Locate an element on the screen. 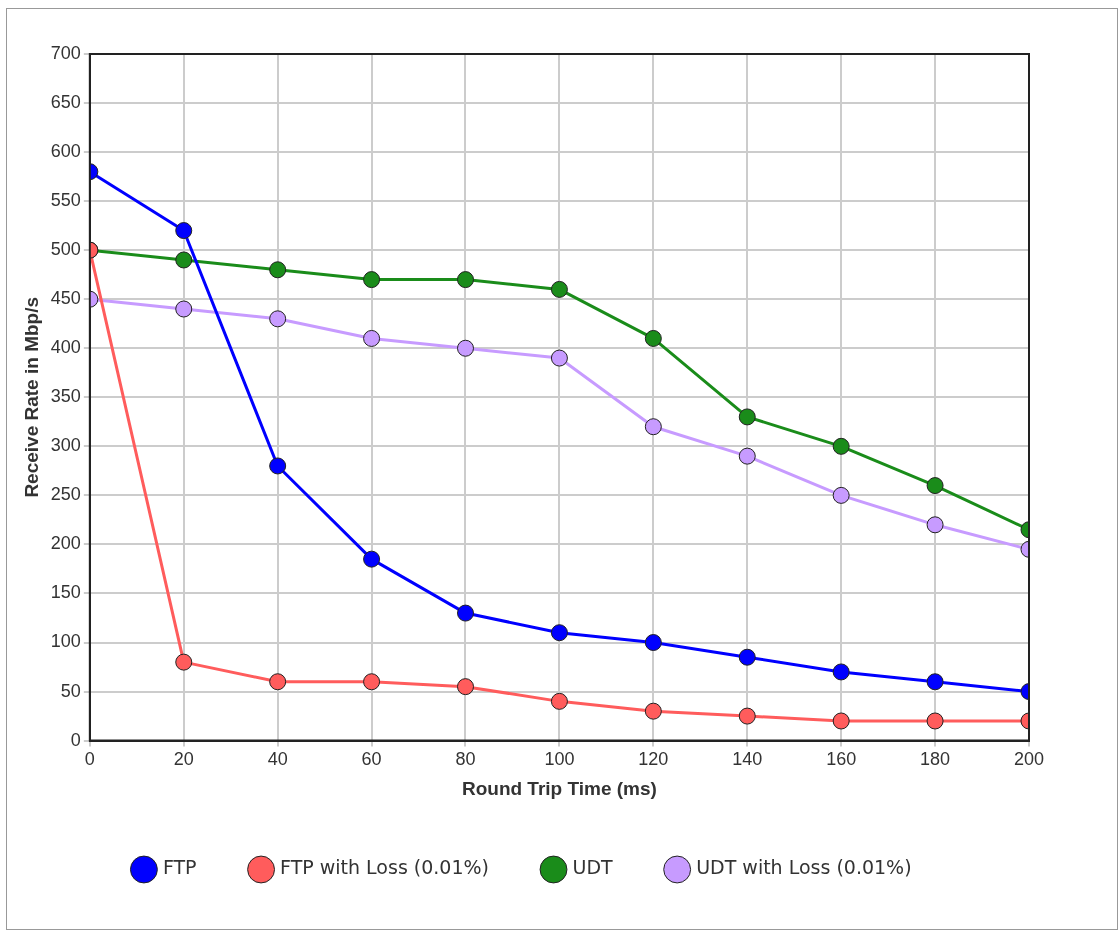 Image resolution: width=1120 pixels, height=935 pixels. y-tick-label: 50 is located at coordinates (70, 690).